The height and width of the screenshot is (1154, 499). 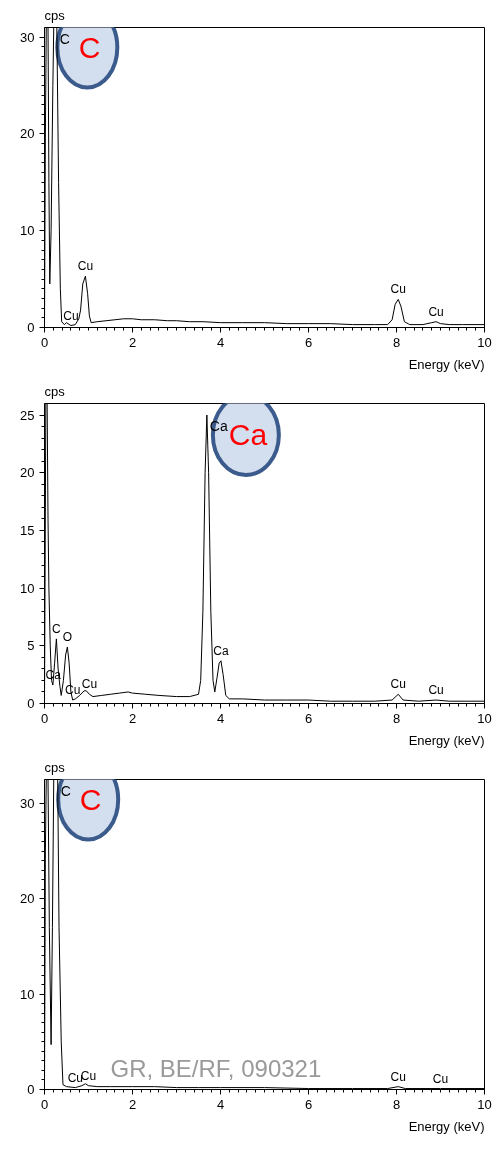 What do you see at coordinates (27, 530) in the screenshot?
I see `y-tick-label: 15` at bounding box center [27, 530].